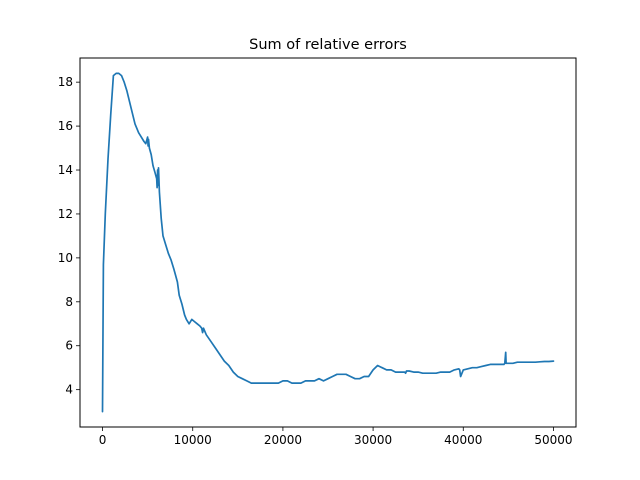 This screenshot has width=640, height=480. Describe the element at coordinates (328, 45) in the screenshot. I see `chart-title: Sum of relative errors` at that location.